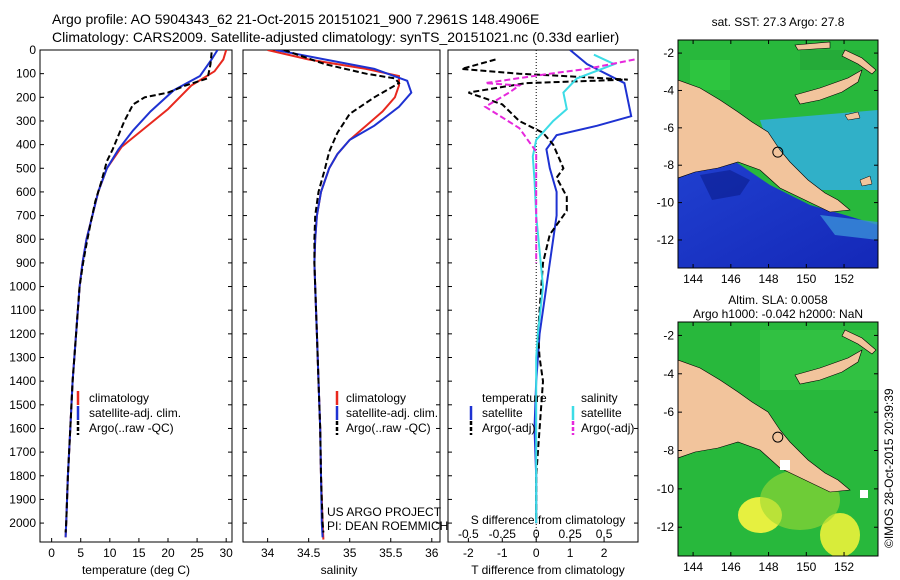  I want to click on lon-tick-label: 148, so click(769, 279).